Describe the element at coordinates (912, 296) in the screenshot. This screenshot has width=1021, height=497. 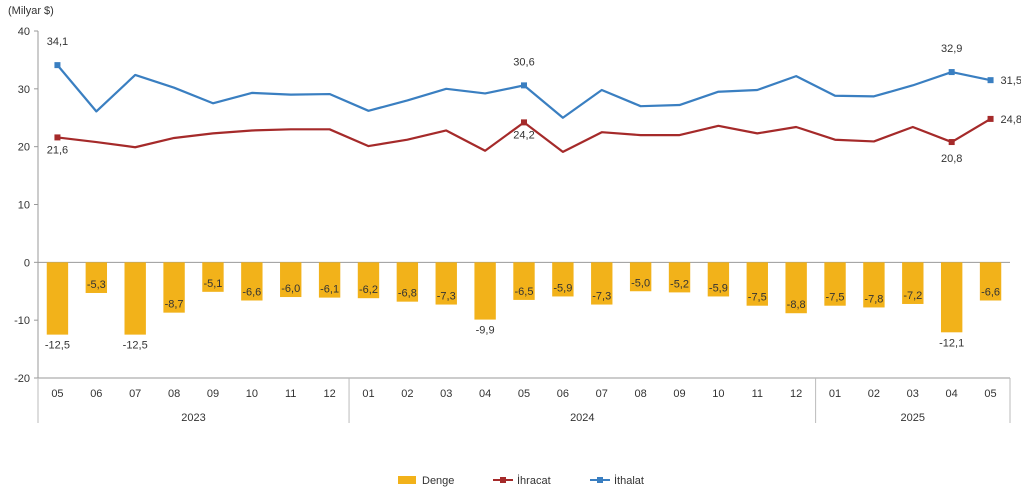
I see `bar-data-label: -7,2` at that location.